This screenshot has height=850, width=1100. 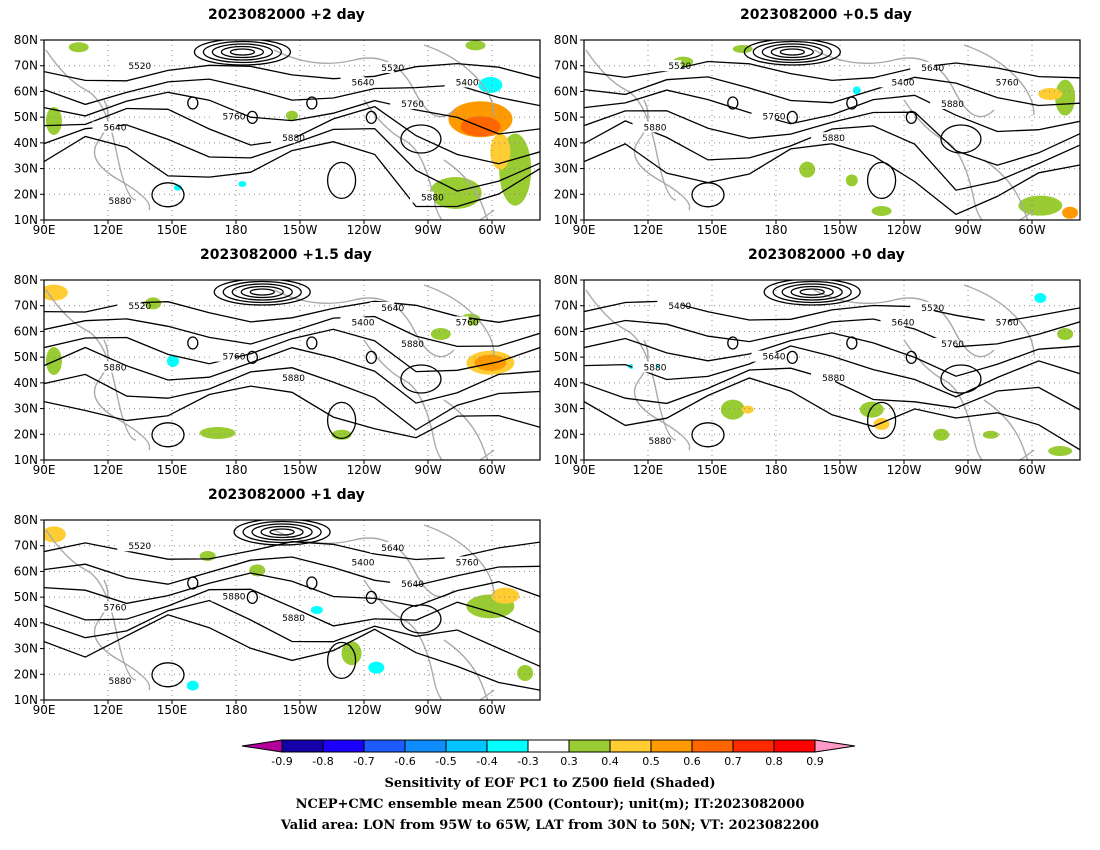 I want to click on panel-title-p2: 2023082000 +2 day, so click(x=286, y=15).